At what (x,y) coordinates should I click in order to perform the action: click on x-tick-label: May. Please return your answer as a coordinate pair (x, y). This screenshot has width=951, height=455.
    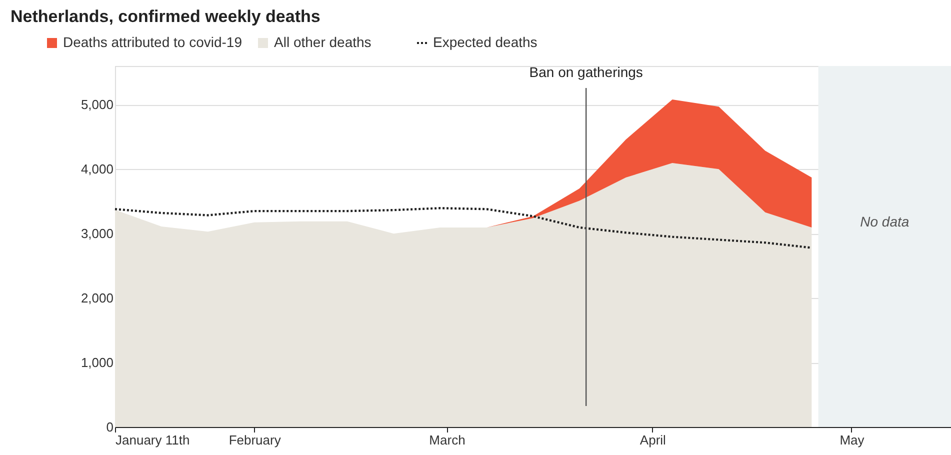
    Looking at the image, I should click on (852, 440).